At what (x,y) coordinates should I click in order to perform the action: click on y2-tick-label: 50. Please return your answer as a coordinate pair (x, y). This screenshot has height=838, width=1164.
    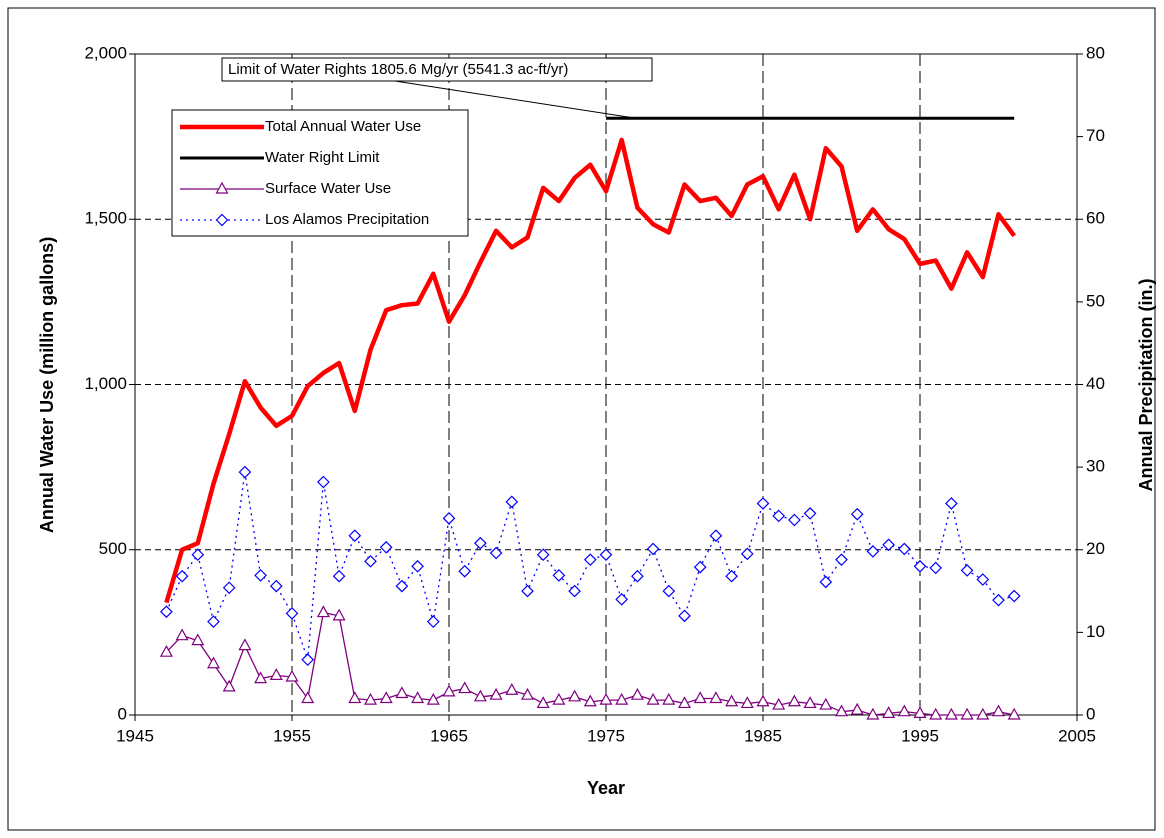
    Looking at the image, I should click on (1095, 300).